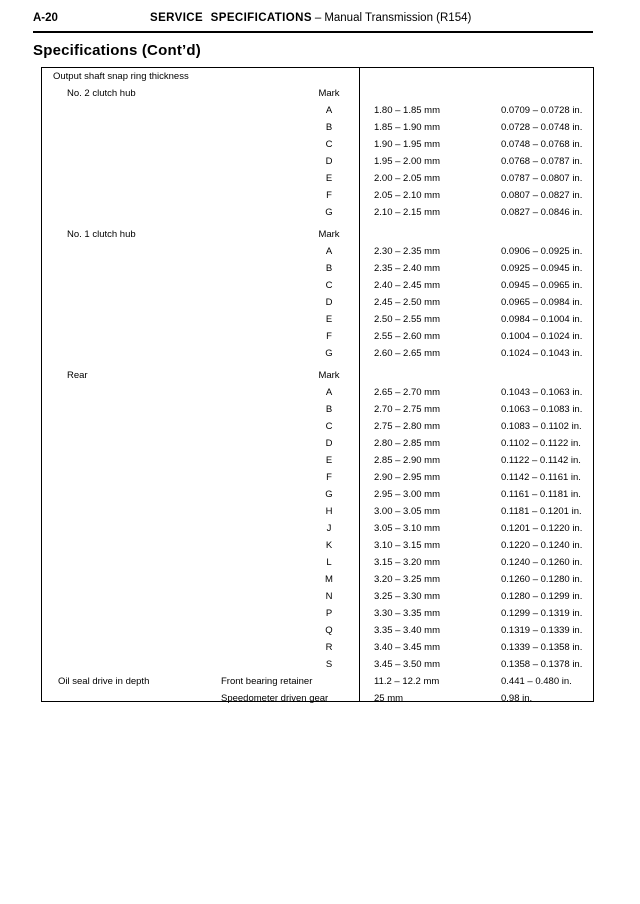 The height and width of the screenshot is (904, 640). I want to click on table-row: N 3.25 – 3.30 mm 0.1280 – 0.1299 in., so click(317, 596).